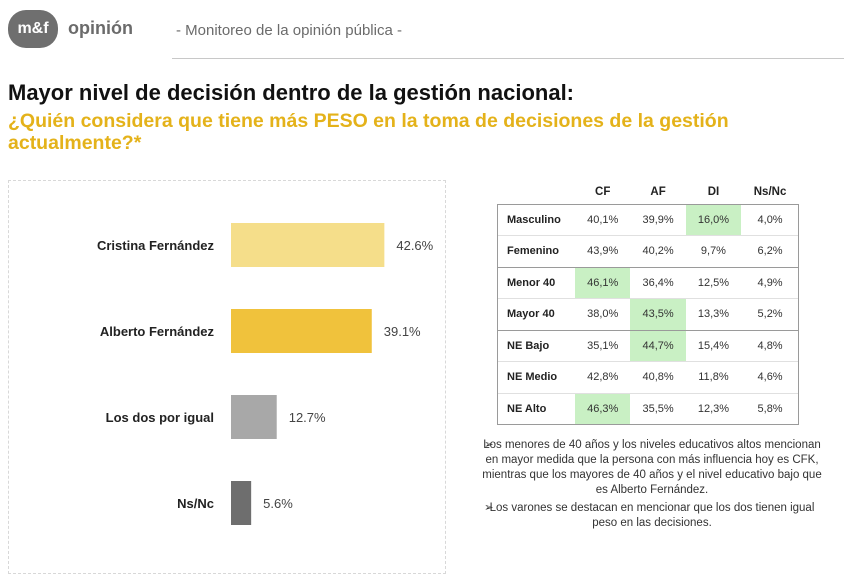 This screenshot has width=862, height=581. What do you see at coordinates (160, 417) in the screenshot?
I see `category-label: Los dos por igual` at bounding box center [160, 417].